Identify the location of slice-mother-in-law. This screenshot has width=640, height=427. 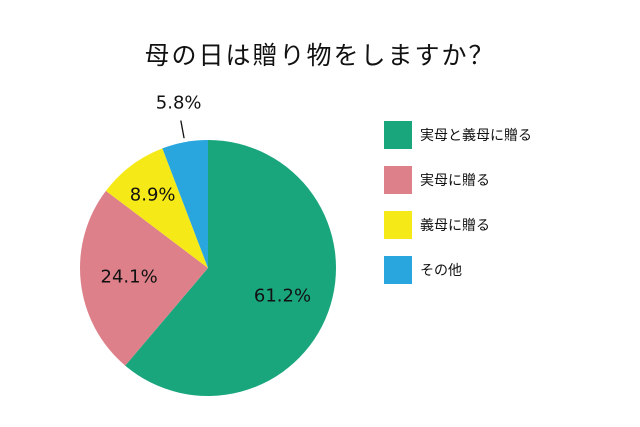
(156, 208).